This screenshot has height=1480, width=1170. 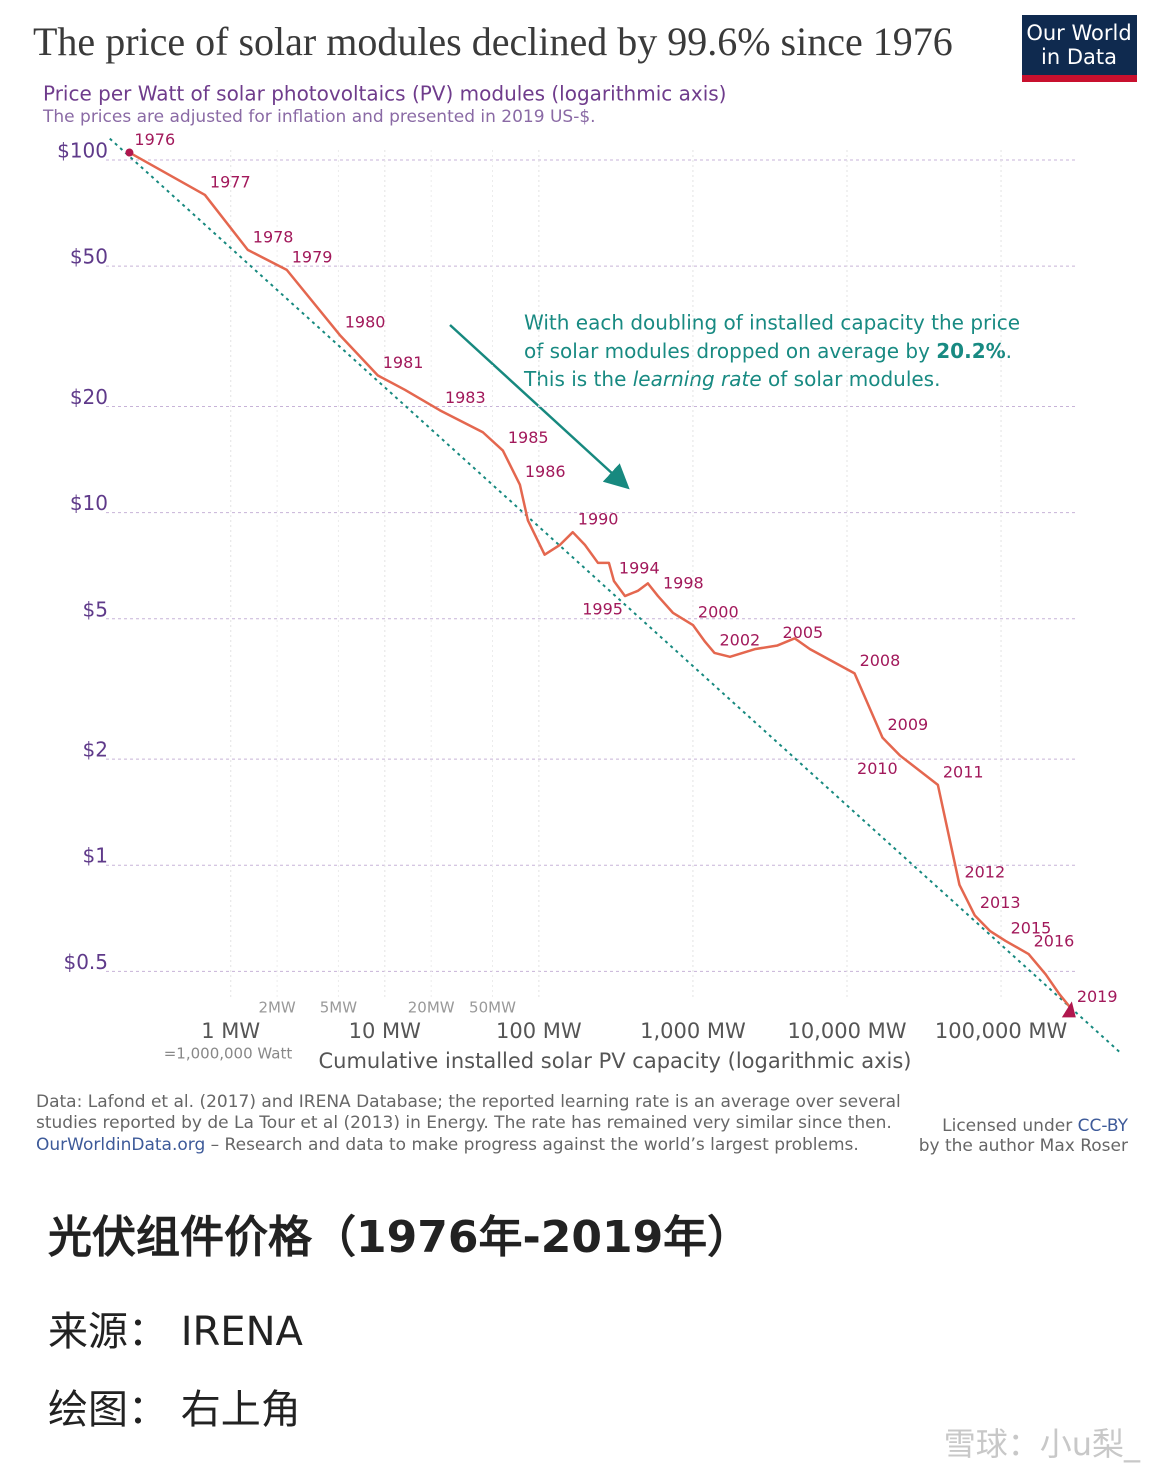 I want to click on annotation-part: ., so click(x=1009, y=351).